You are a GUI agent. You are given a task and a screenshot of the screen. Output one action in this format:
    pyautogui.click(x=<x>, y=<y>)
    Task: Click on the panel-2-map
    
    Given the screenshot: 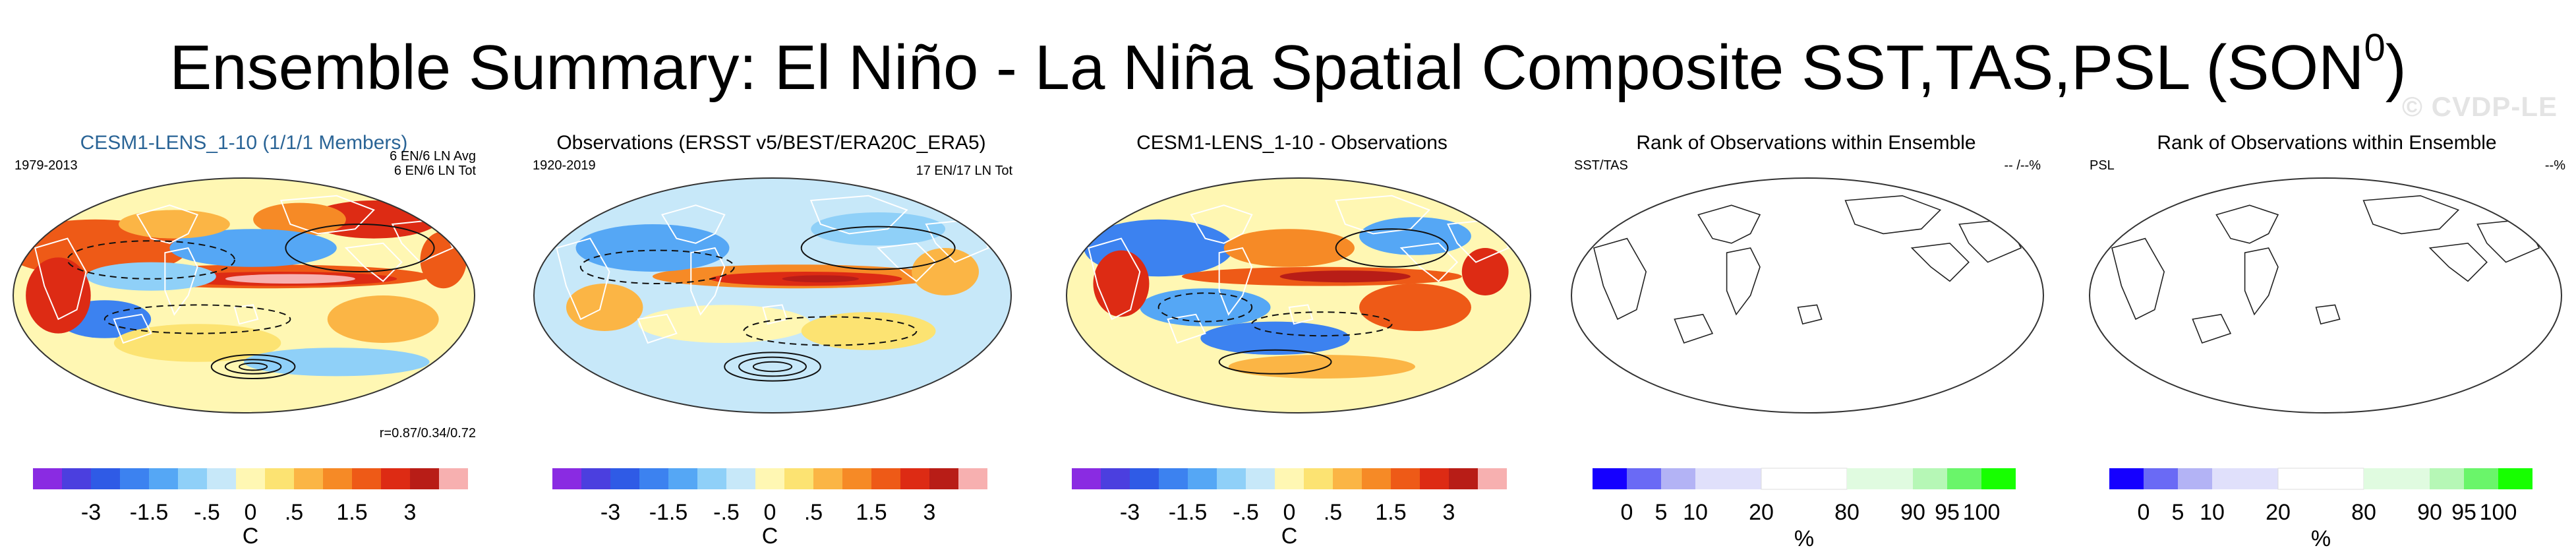 What is the action you would take?
    pyautogui.click(x=773, y=295)
    